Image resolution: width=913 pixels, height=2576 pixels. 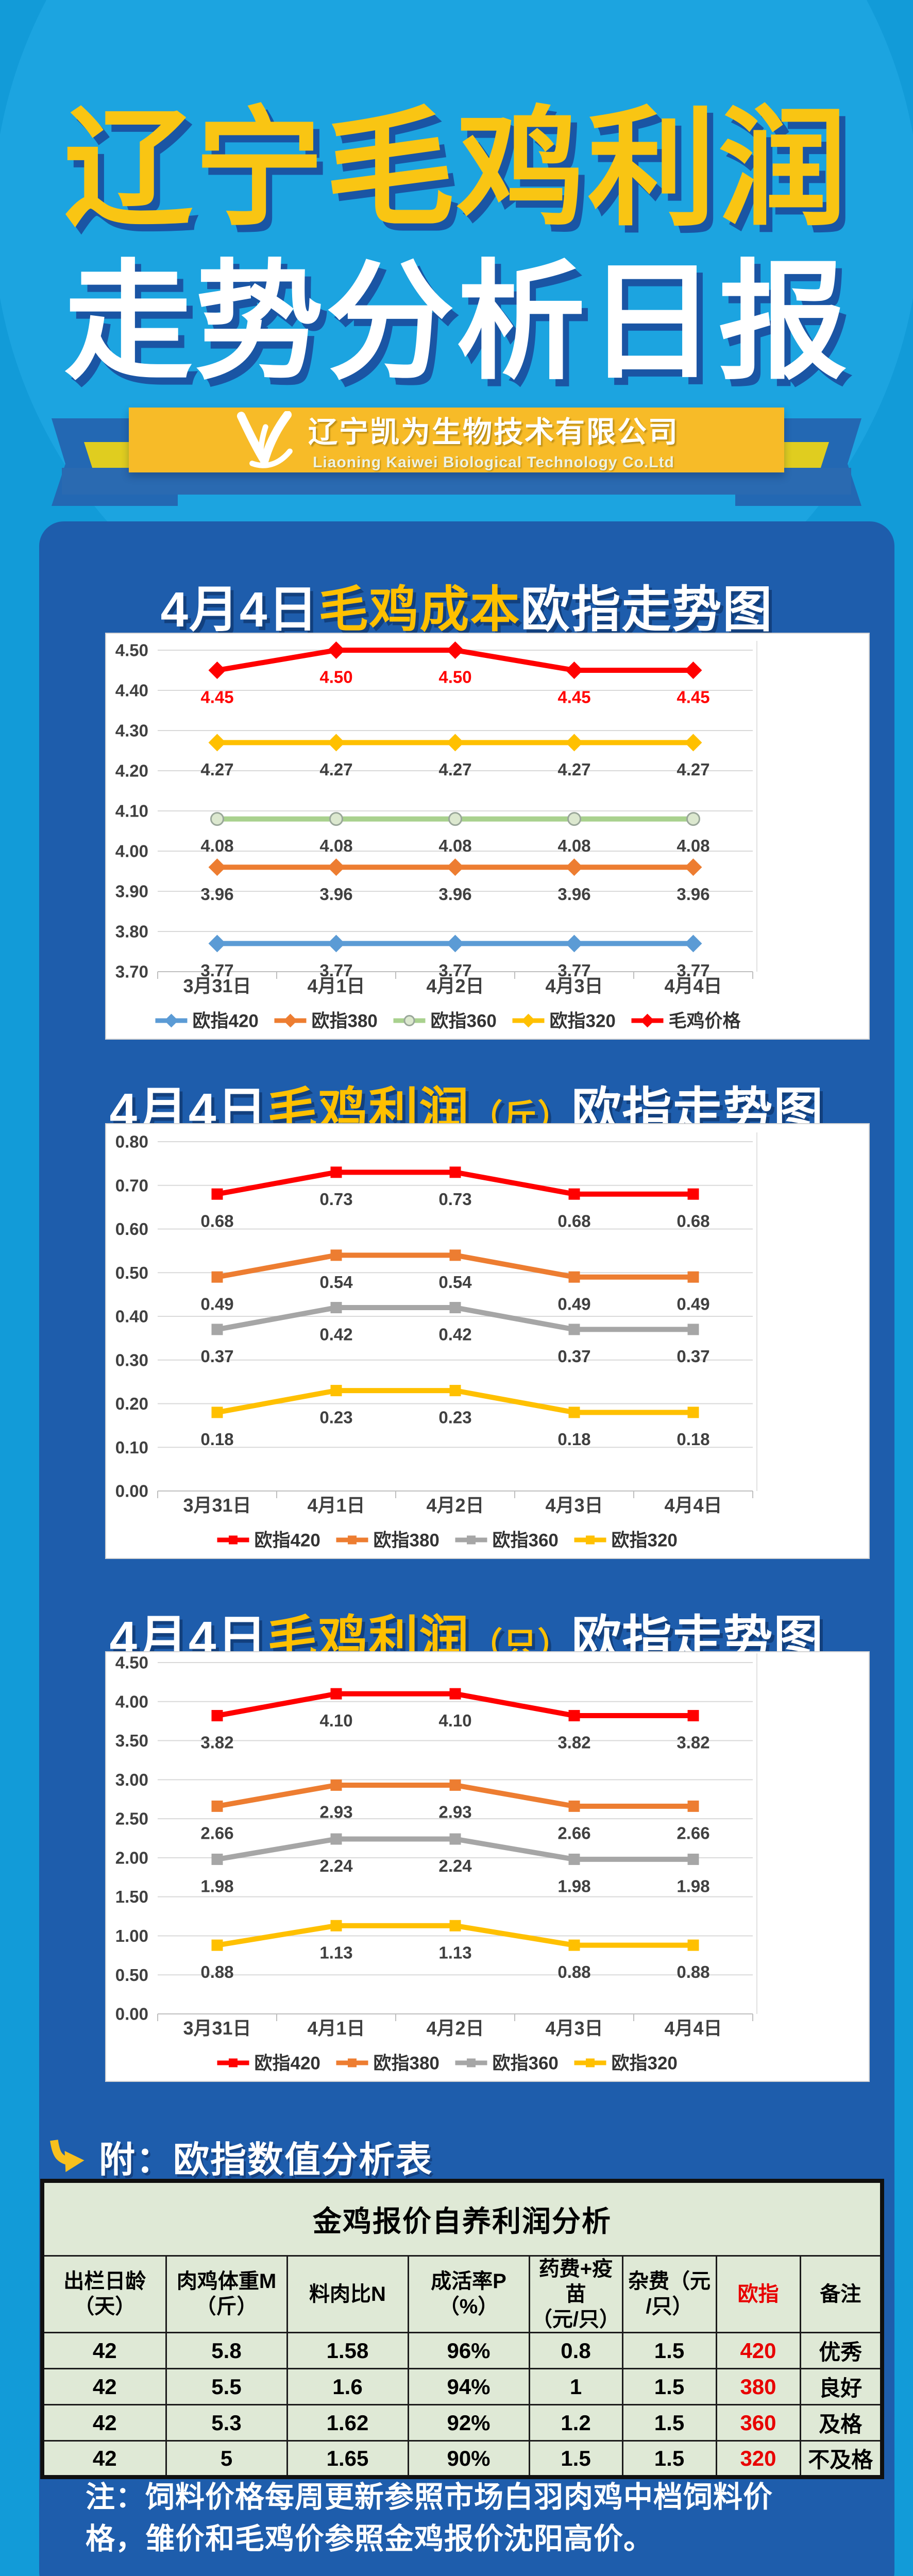 I want to click on y-tick-label: 0.00, so click(x=131, y=2014).